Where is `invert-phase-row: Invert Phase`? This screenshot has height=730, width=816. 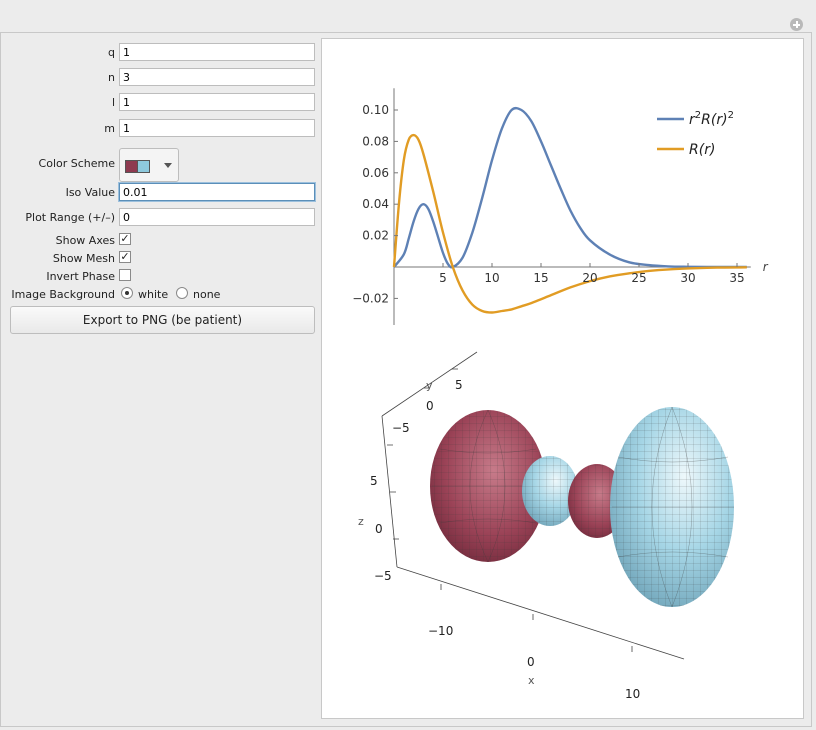 invert-phase-row: Invert Phase is located at coordinates (161, 277).